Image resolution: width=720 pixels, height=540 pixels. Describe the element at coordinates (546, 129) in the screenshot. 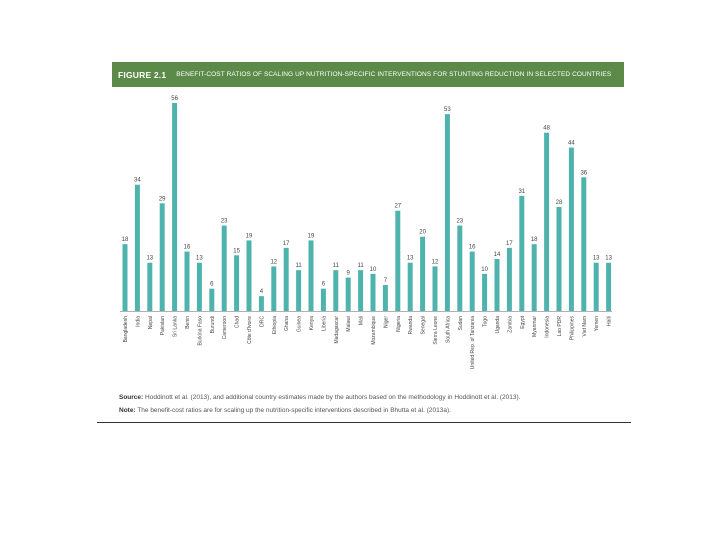

I see `data-label: 48` at that location.